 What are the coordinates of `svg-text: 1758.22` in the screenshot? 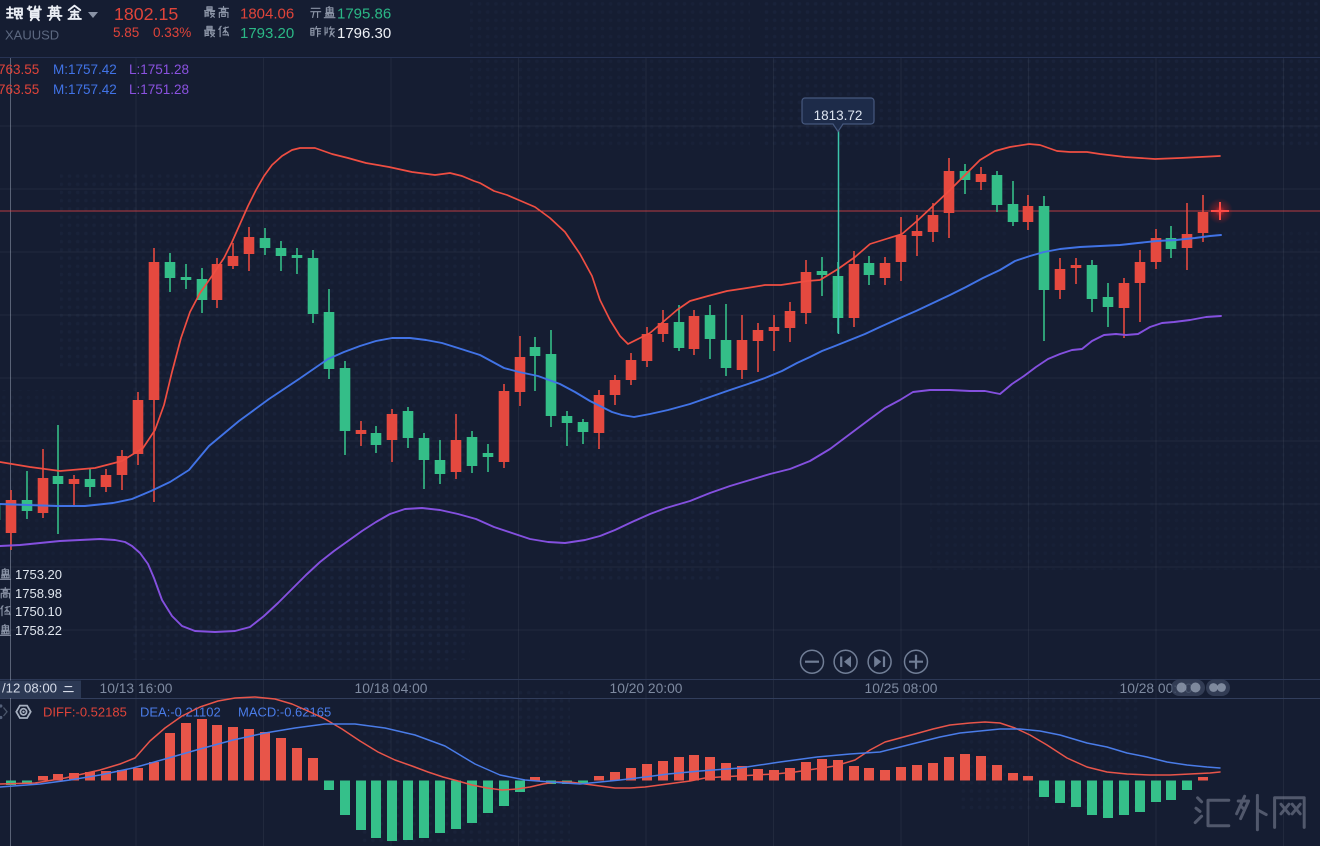 It's located at (38, 630).